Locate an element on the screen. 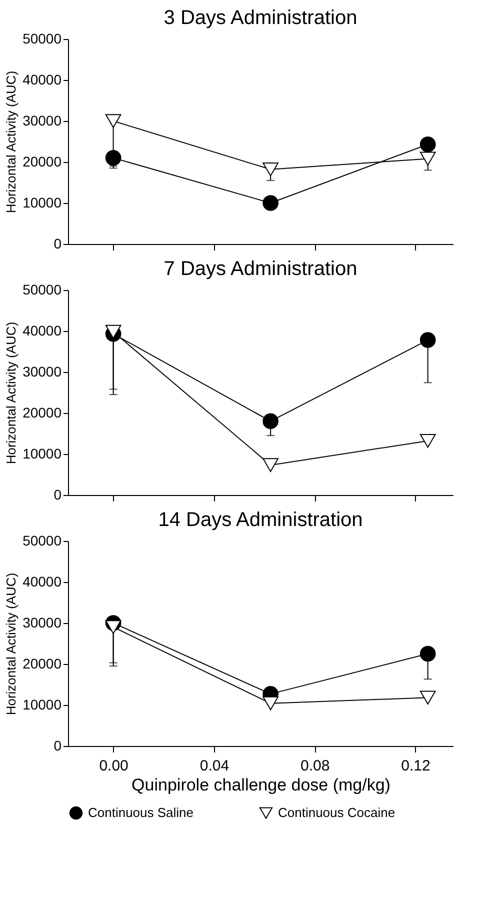 Image resolution: width=494 pixels, height=897 pixels. chart-title: 7 Days Administration is located at coordinates (261, 269).